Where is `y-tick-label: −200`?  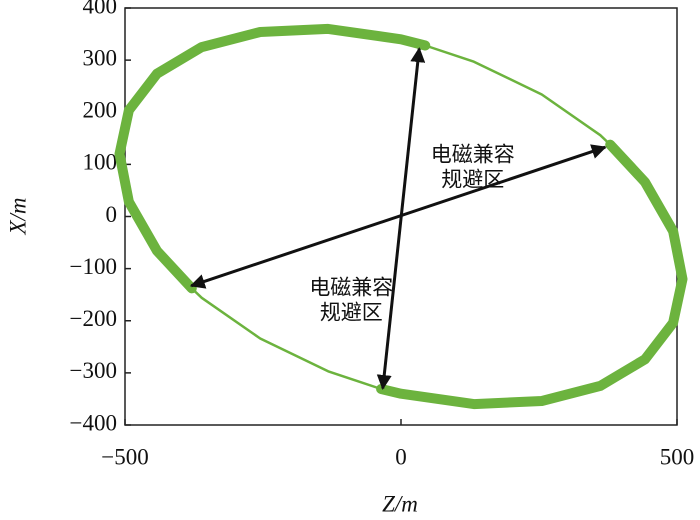
y-tick-label: −200 is located at coordinates (93, 318).